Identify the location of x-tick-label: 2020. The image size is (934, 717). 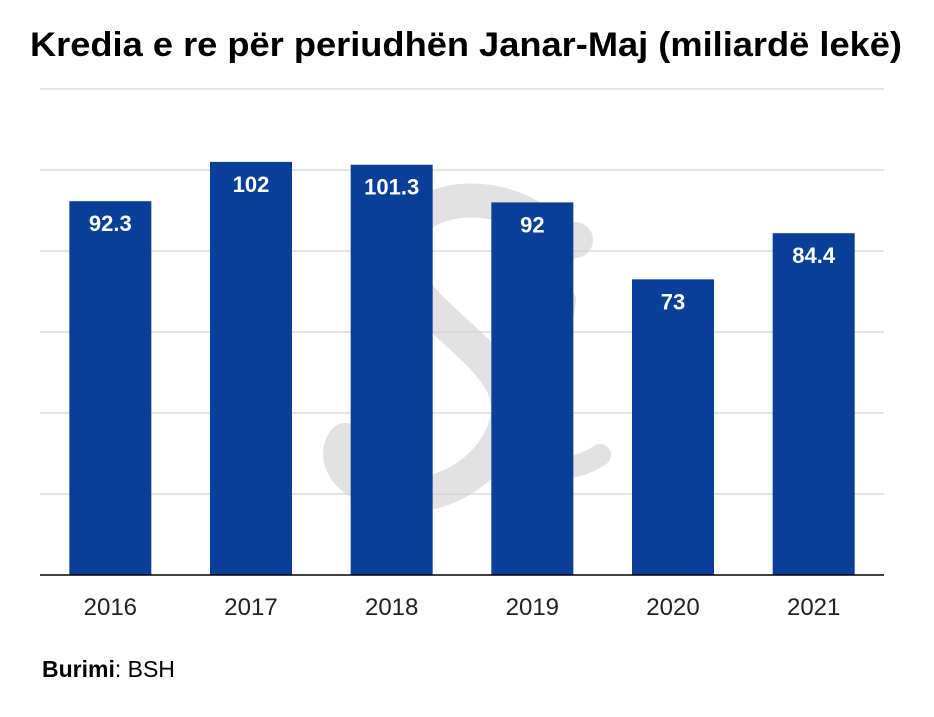
(672, 607).